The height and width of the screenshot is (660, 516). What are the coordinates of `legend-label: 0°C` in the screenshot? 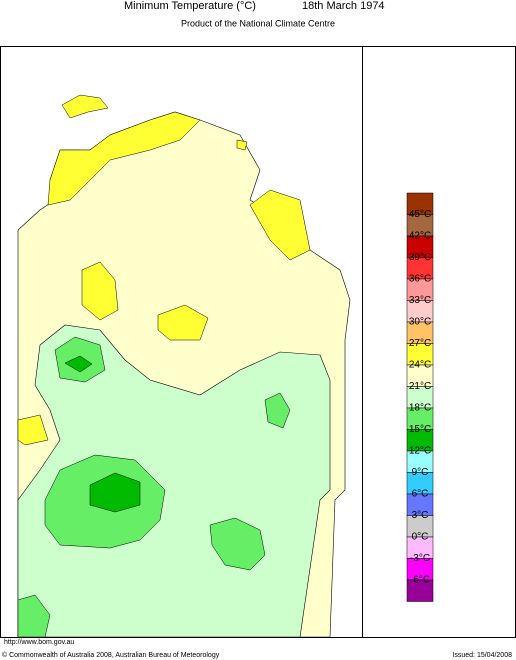 It's located at (420, 537).